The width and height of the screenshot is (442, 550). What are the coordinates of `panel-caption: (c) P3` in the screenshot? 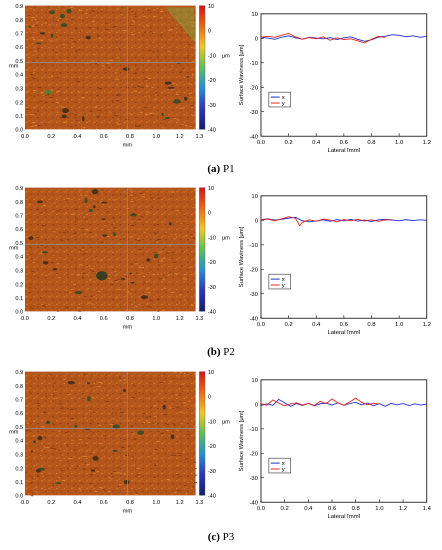 It's located at (221, 537).